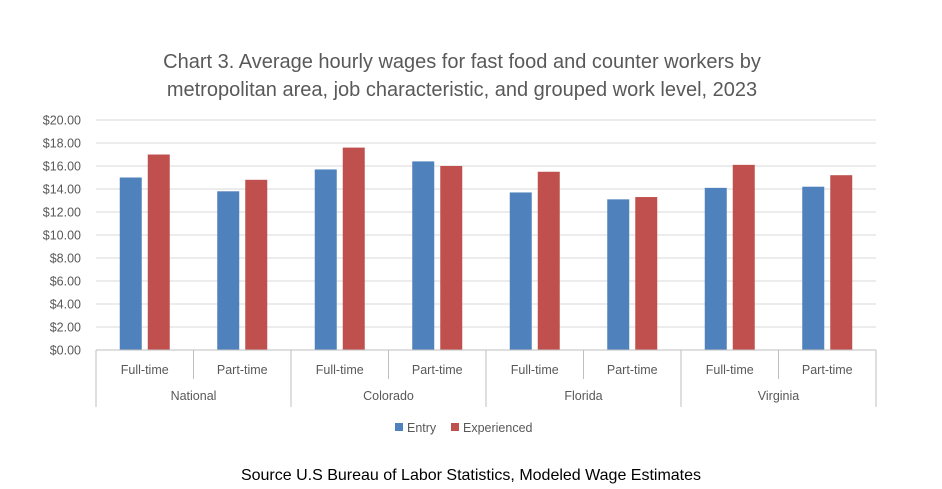 Image resolution: width=942 pixels, height=489 pixels. I want to click on y-tick-label: $10.00, so click(62, 236).